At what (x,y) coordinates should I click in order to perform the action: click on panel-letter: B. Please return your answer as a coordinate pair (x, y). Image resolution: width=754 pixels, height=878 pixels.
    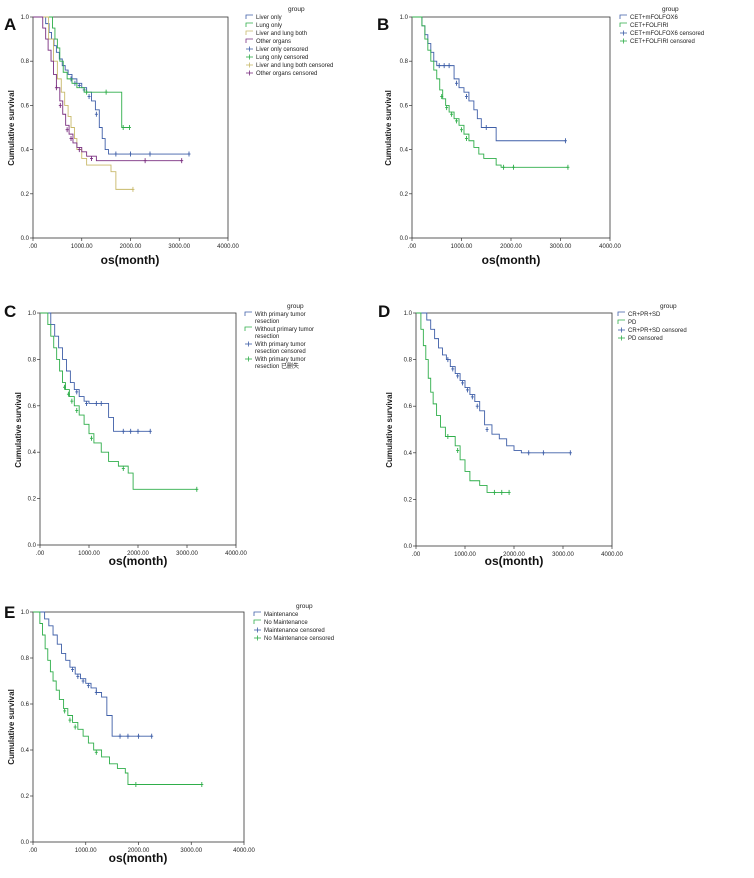
    Looking at the image, I should click on (383, 24).